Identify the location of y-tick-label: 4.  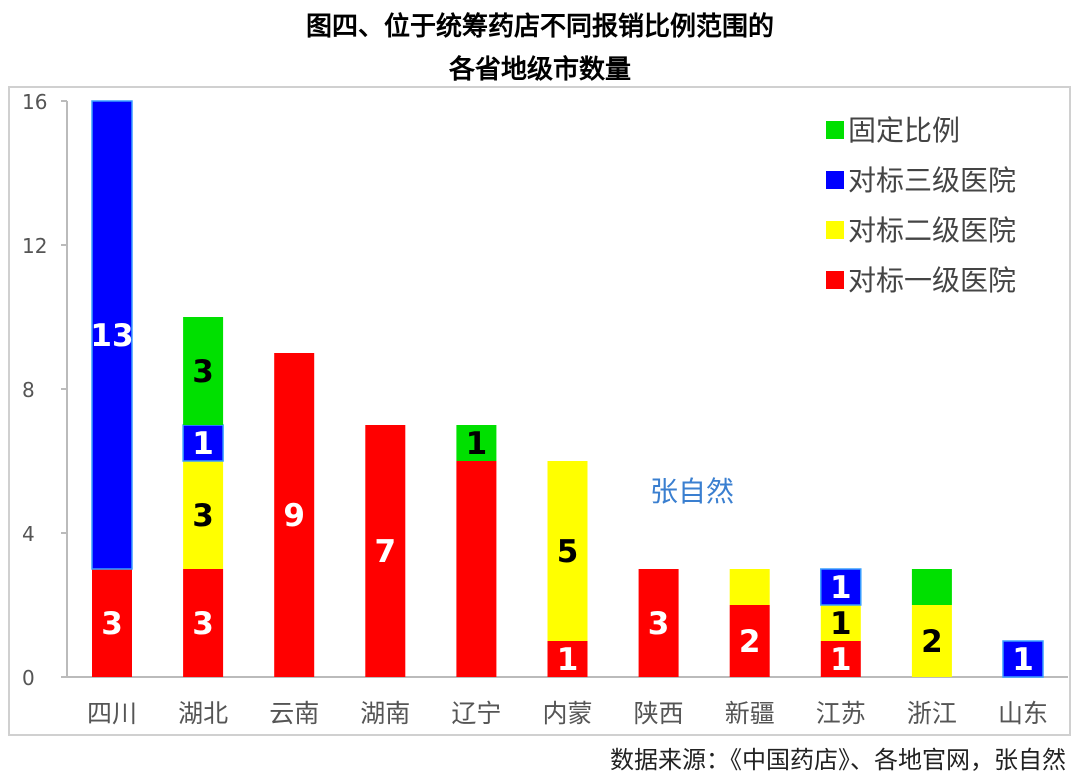
(28, 534).